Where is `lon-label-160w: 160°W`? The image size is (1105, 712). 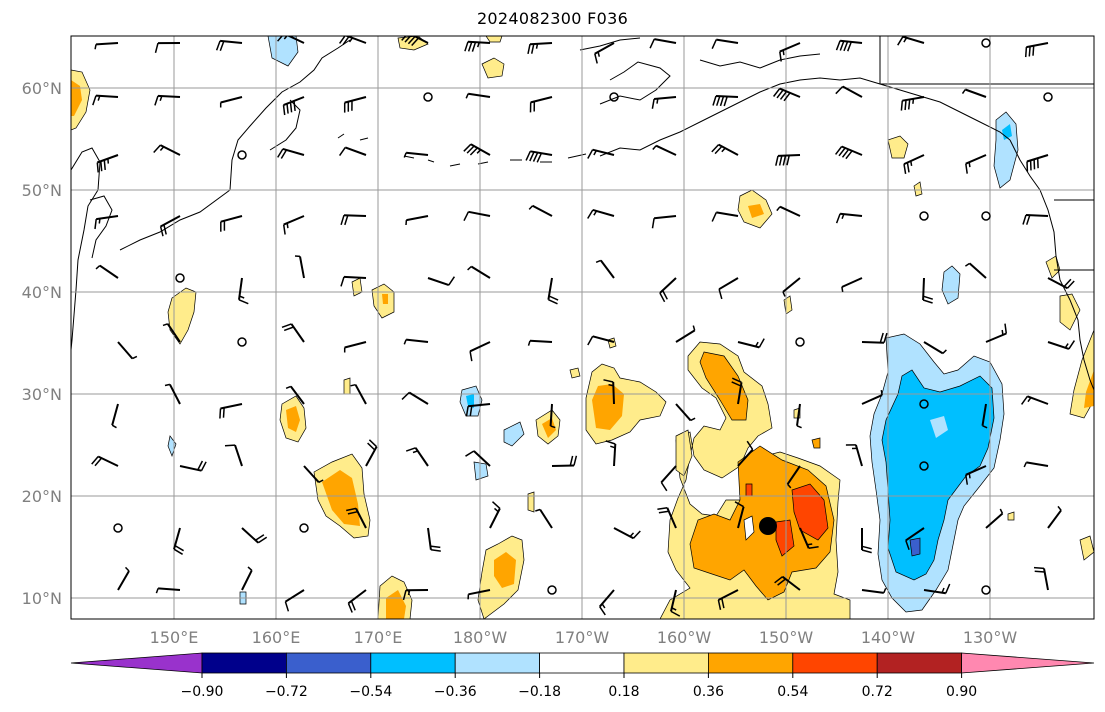 lon-label-160w: 160°W is located at coordinates (684, 637).